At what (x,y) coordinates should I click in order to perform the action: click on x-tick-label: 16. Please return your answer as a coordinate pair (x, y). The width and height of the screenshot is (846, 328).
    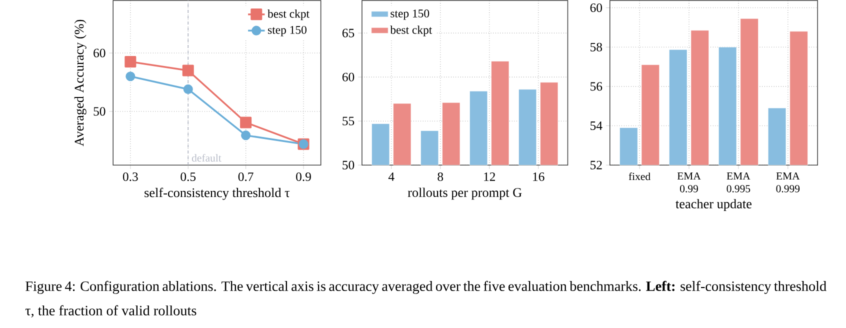
    Looking at the image, I should click on (538, 177).